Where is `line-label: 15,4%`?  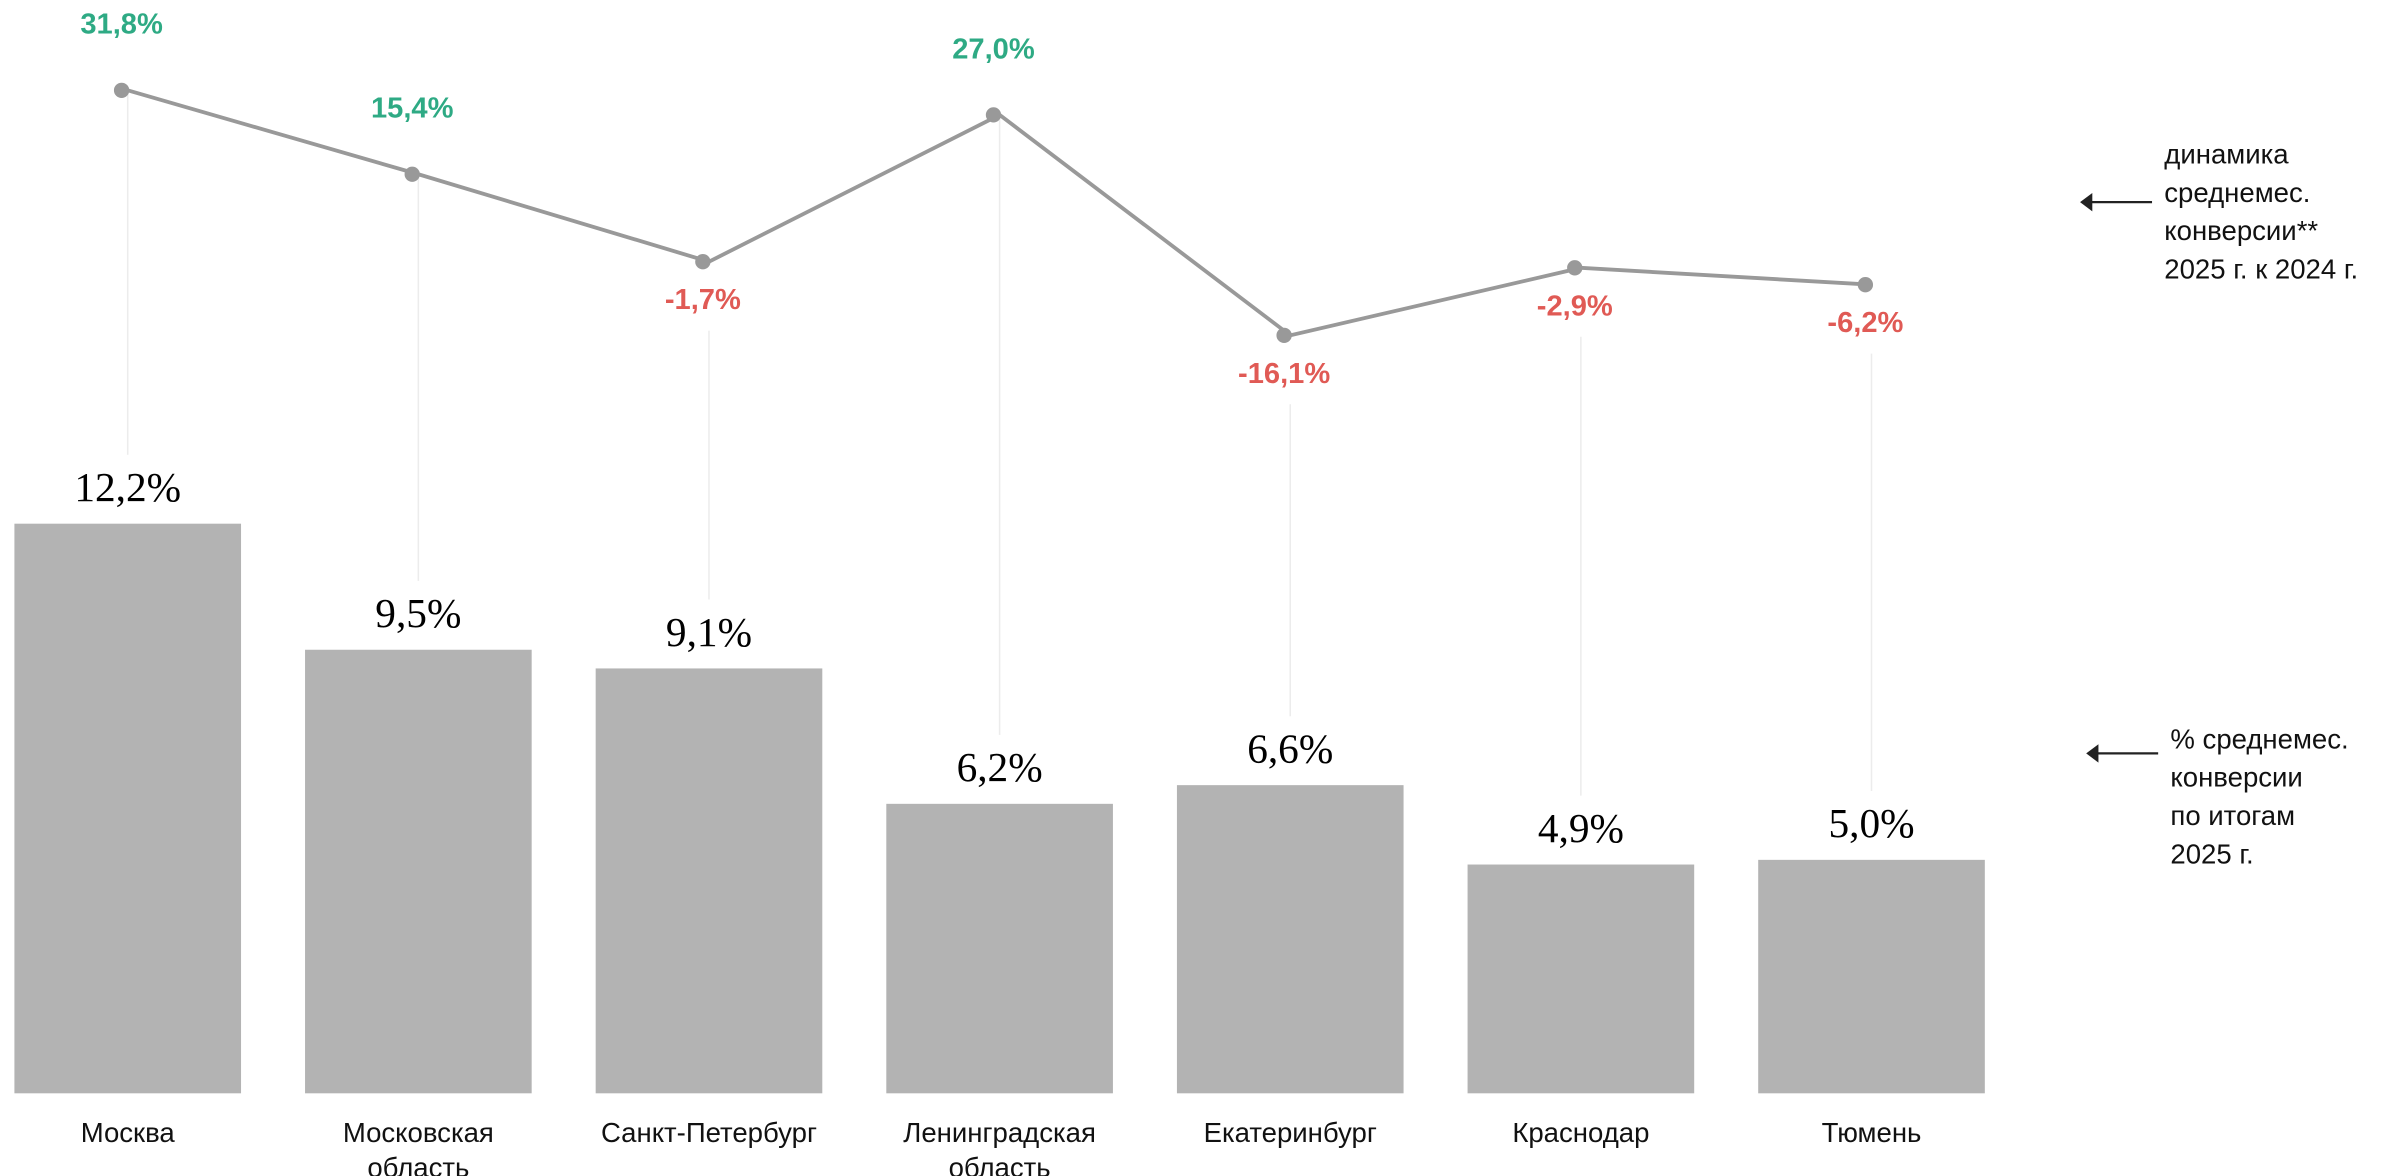
line-label: 15,4% is located at coordinates (412, 109).